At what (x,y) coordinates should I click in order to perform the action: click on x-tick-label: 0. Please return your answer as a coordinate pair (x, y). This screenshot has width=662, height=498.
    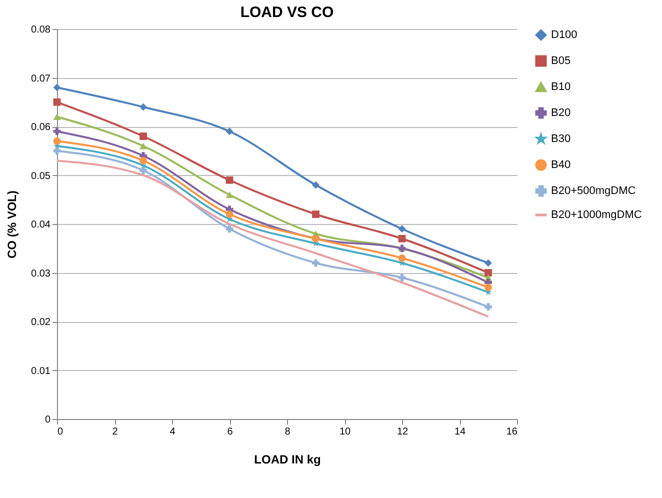
    Looking at the image, I should click on (61, 432).